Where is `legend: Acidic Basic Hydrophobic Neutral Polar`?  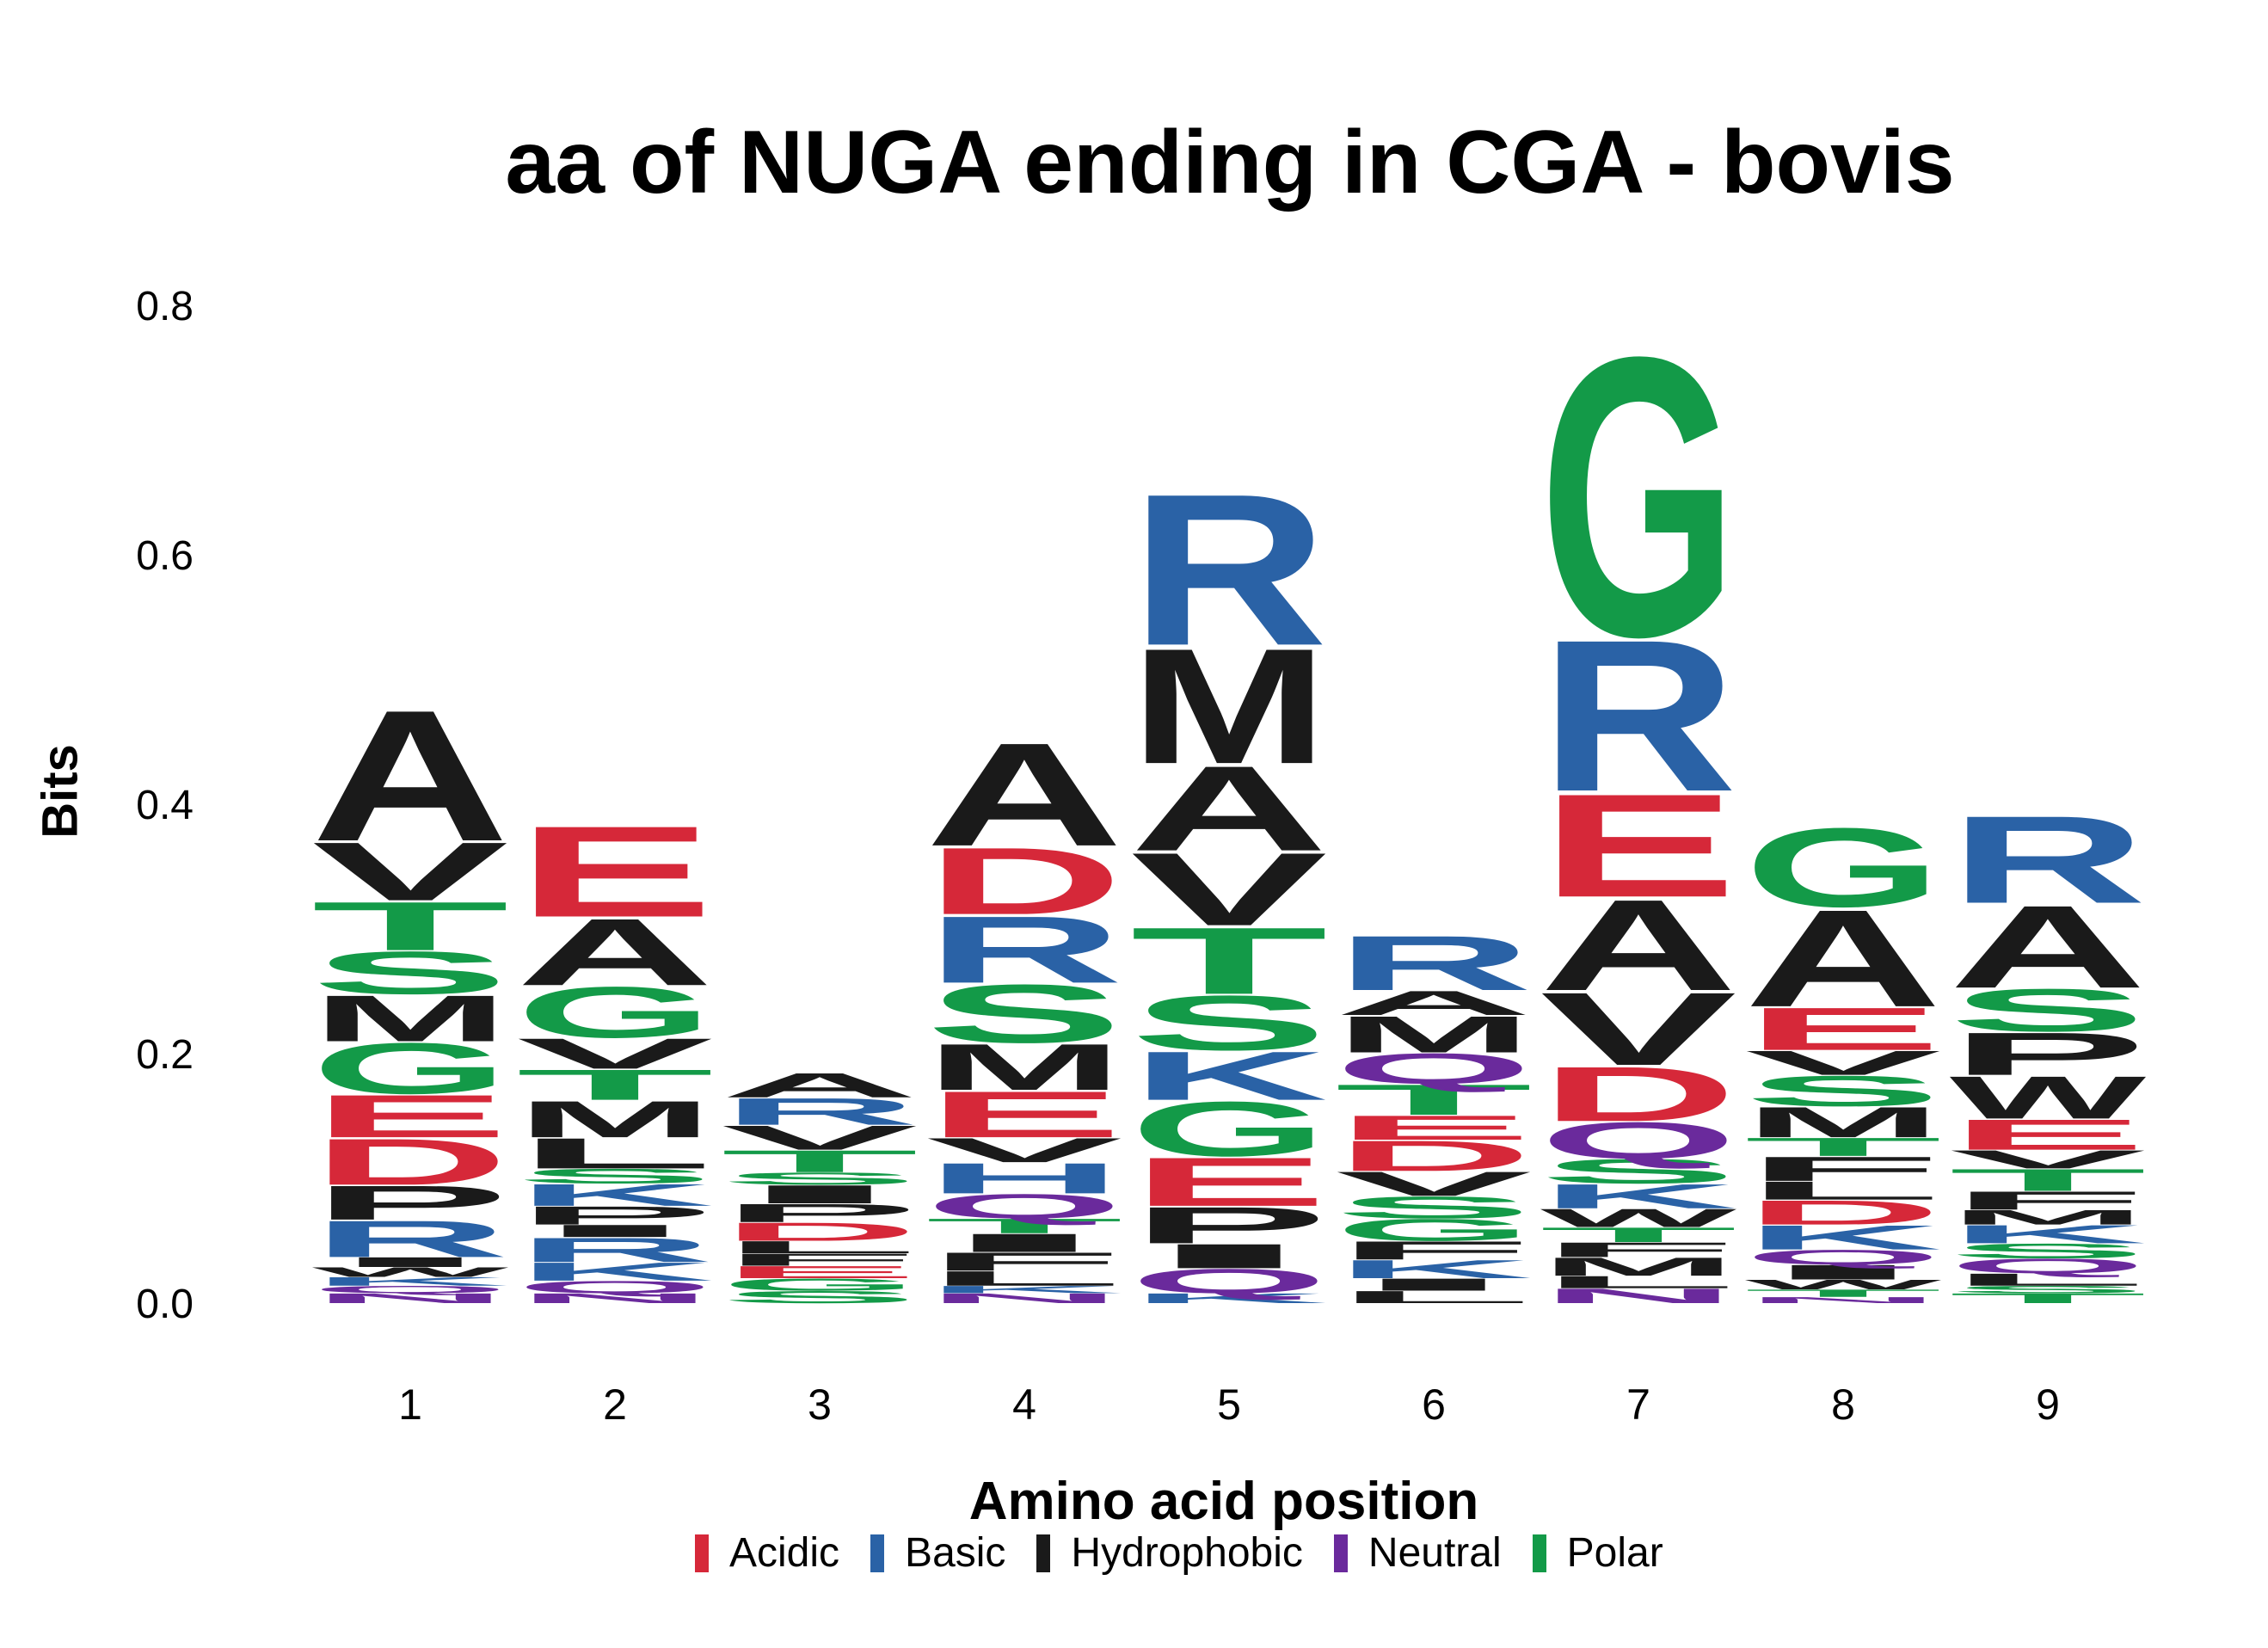
legend: Acidic Basic Hydrophobic Neutral Polar is located at coordinates (1179, 1553).